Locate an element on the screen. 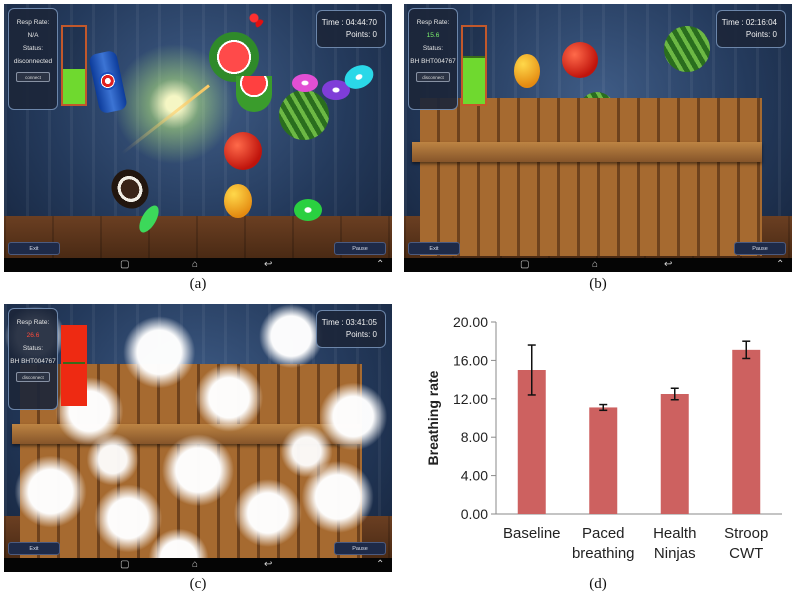 Image resolution: width=800 pixels, height=600 pixels. resp-rate-value: N/A is located at coordinates (33, 35).